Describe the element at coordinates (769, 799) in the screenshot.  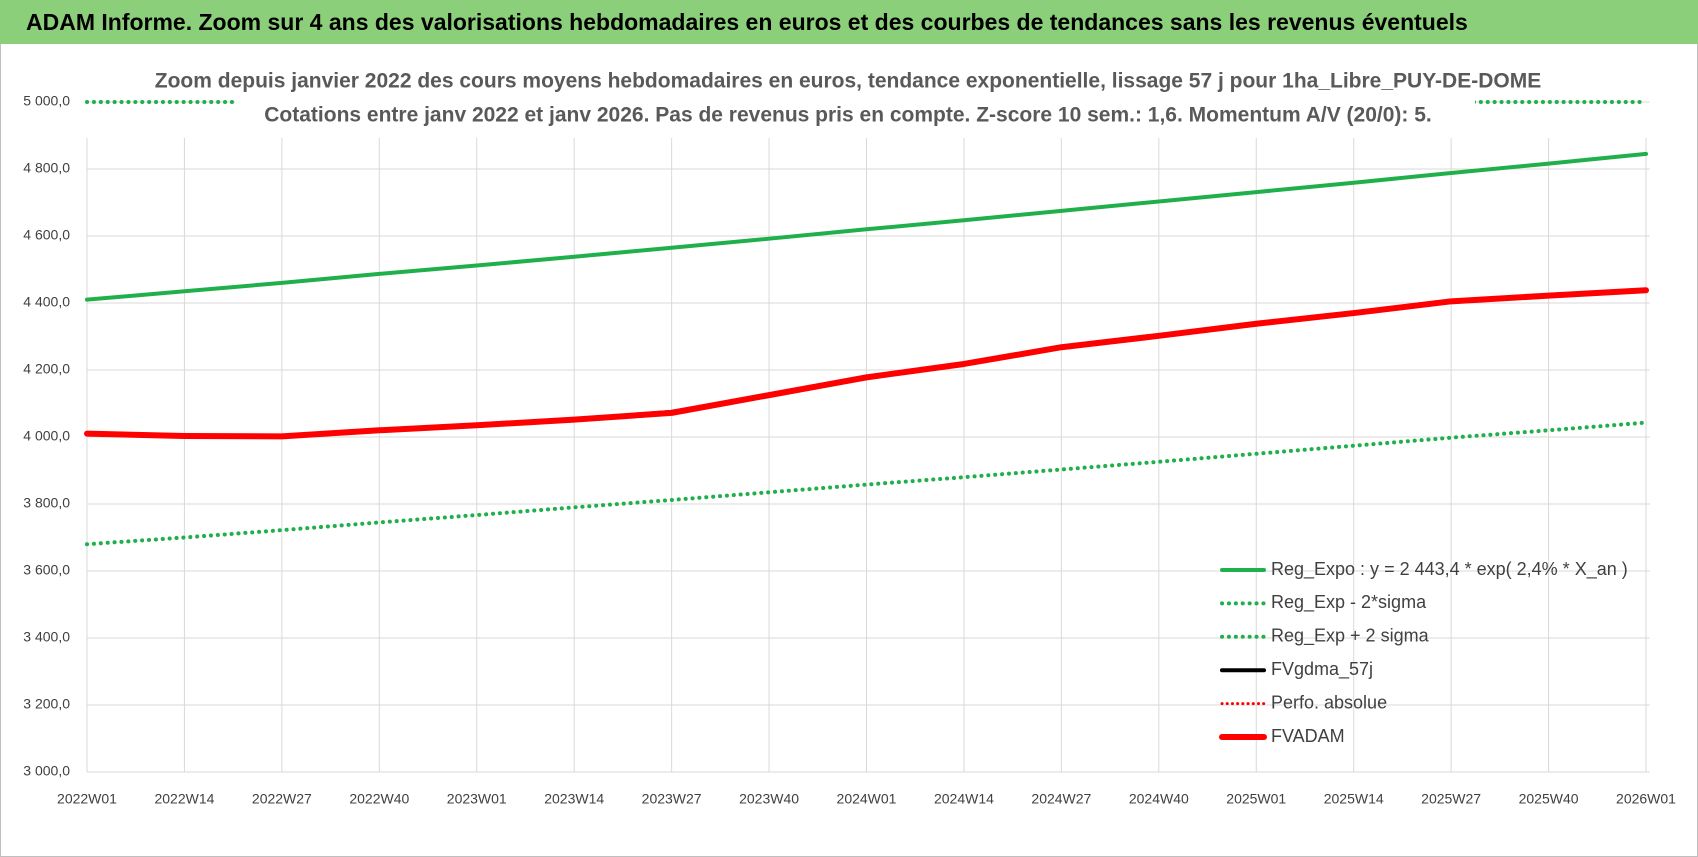
I see `x-tick-label: 2023W40` at that location.